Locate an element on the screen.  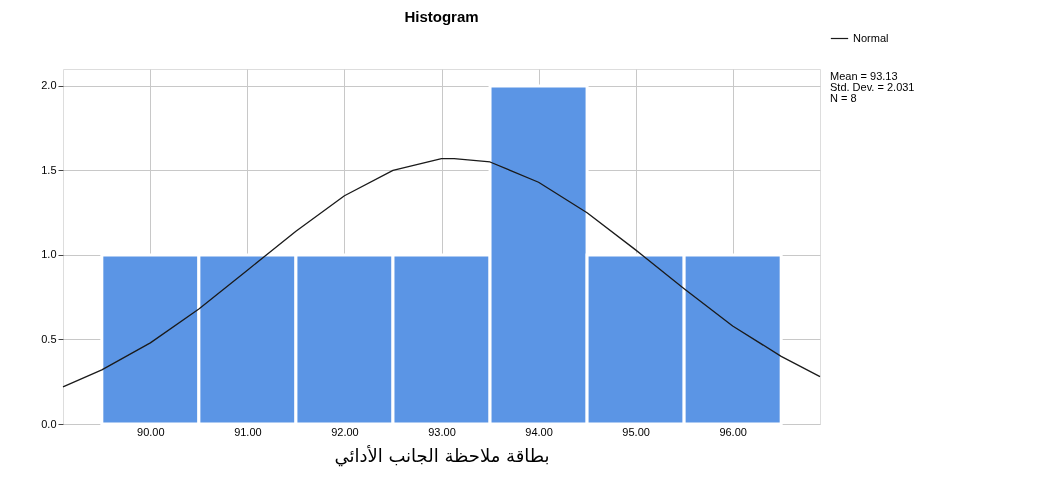
text: Std. Dev. = 2.031 is located at coordinates (872, 87).